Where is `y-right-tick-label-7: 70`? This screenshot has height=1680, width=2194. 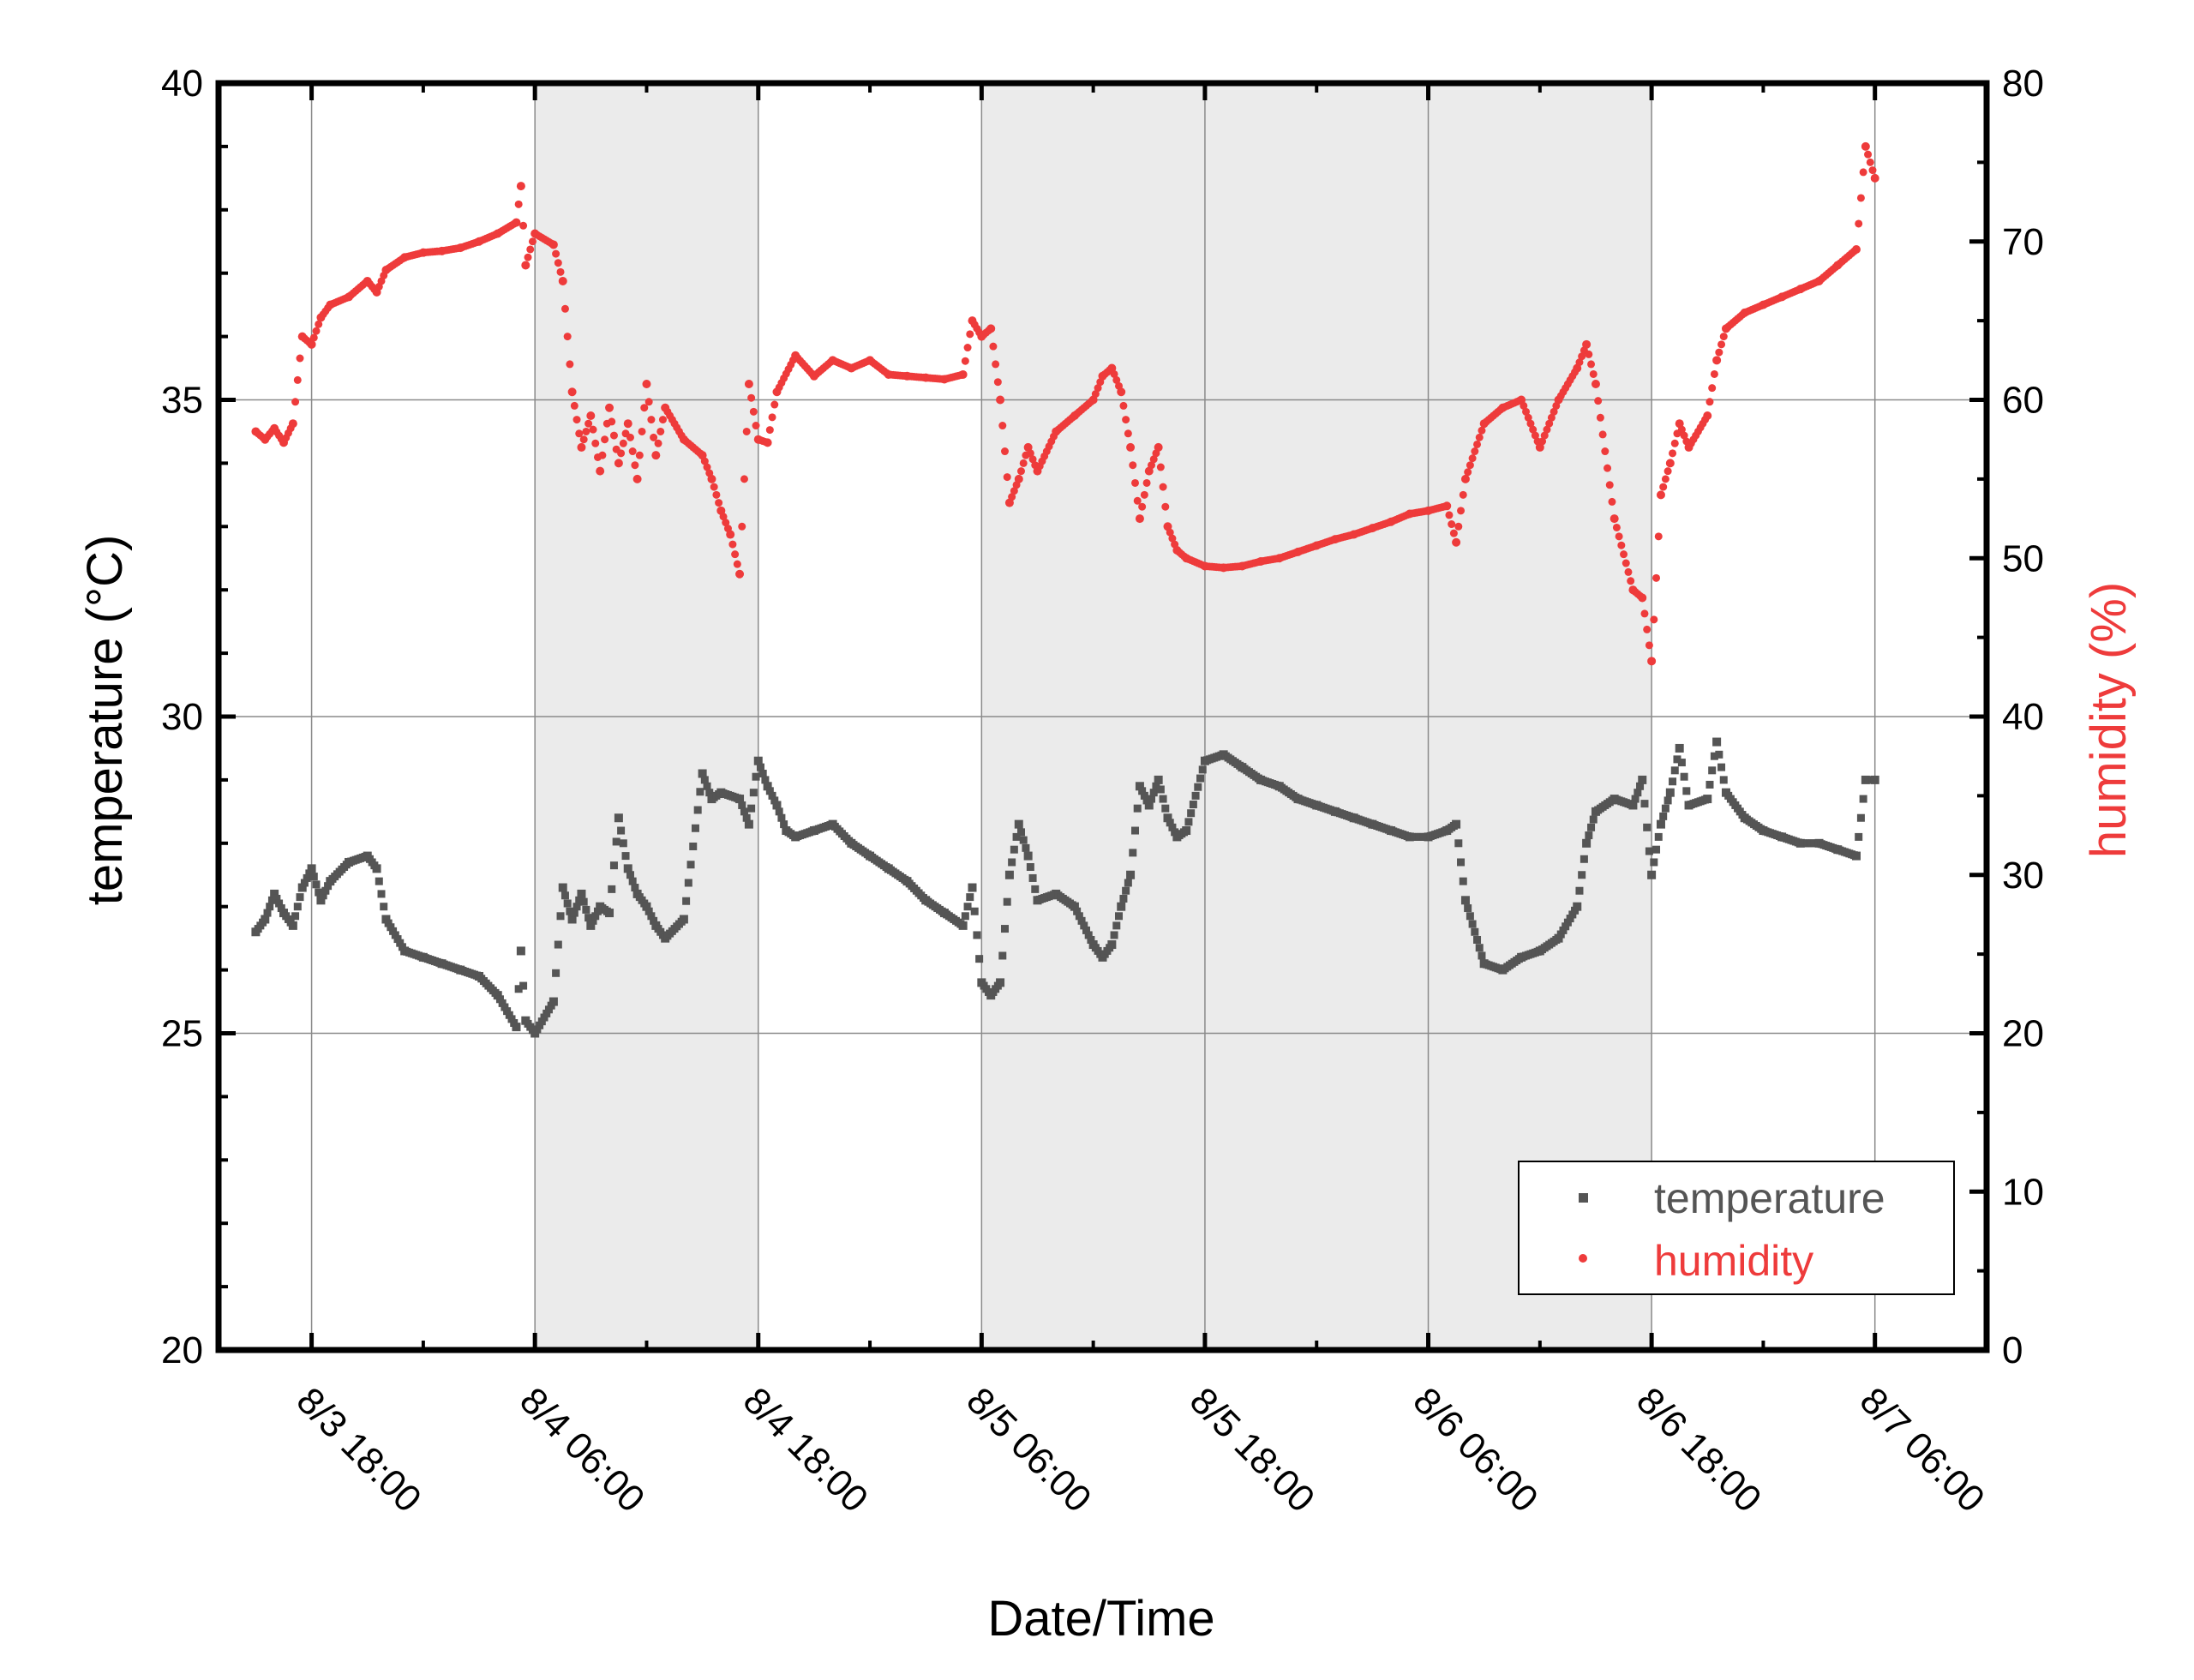 y-right-tick-label-7: 70 is located at coordinates (2023, 242).